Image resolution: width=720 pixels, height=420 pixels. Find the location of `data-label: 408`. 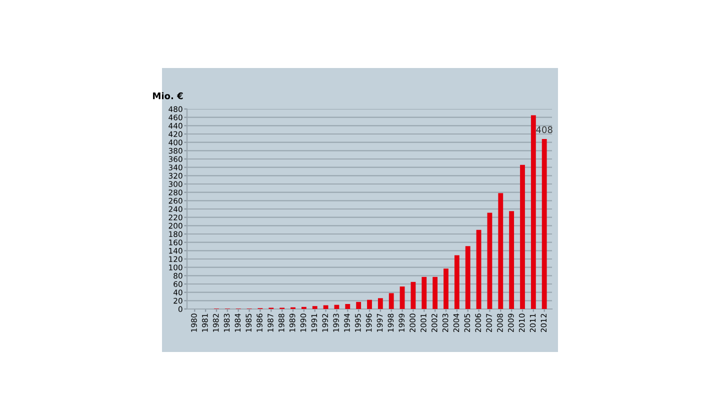

data-label: 408 is located at coordinates (544, 130).